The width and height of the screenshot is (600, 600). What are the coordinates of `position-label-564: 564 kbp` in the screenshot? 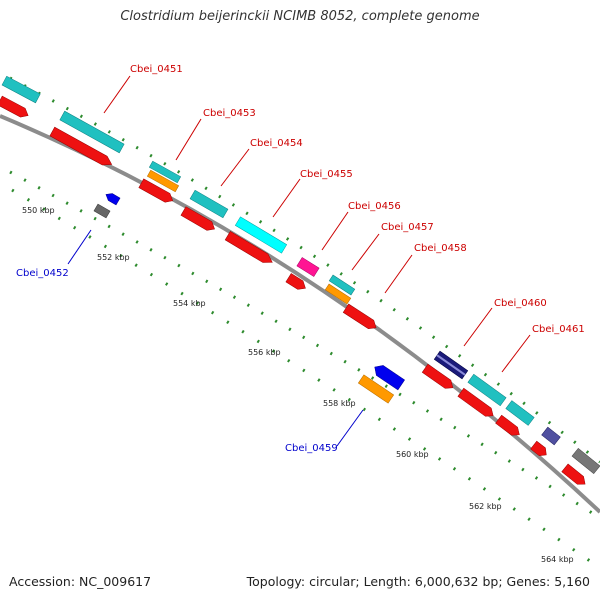 It's located at (557, 559).